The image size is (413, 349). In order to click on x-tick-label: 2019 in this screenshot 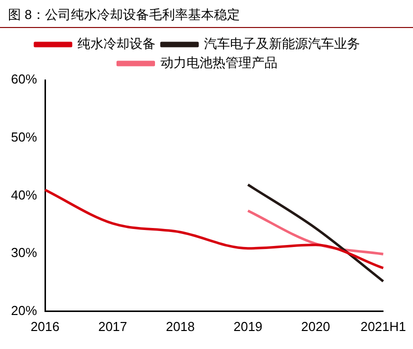, I will do `click(247, 326)`.